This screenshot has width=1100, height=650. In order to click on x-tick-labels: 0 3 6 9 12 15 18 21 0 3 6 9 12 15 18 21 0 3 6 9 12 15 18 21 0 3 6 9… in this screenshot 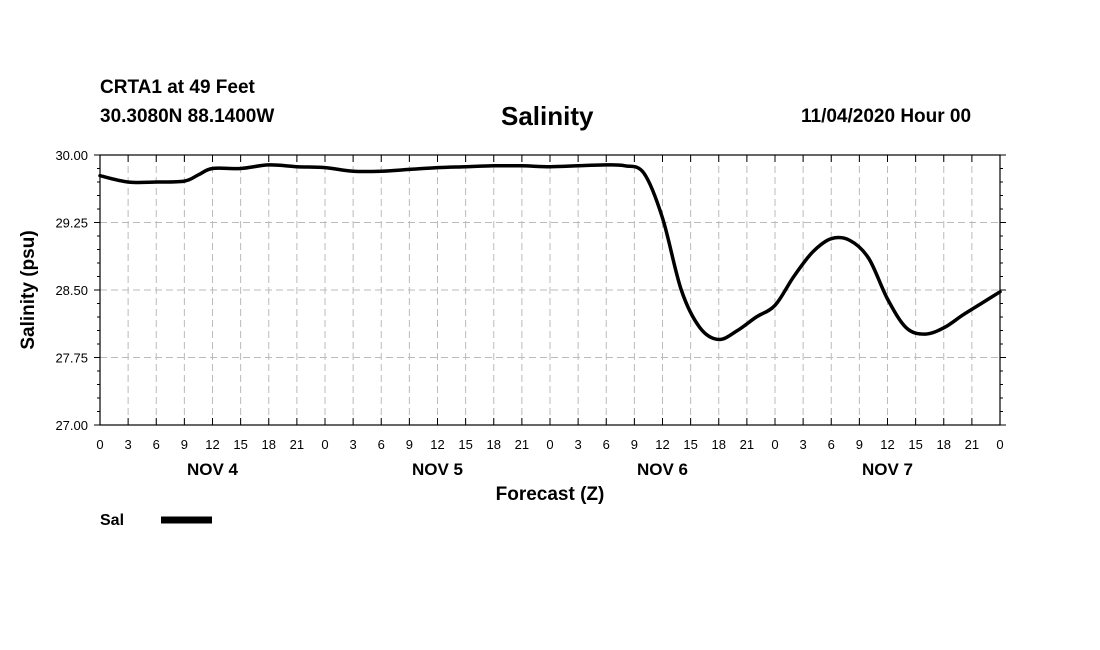, I will do `click(549, 444)`.